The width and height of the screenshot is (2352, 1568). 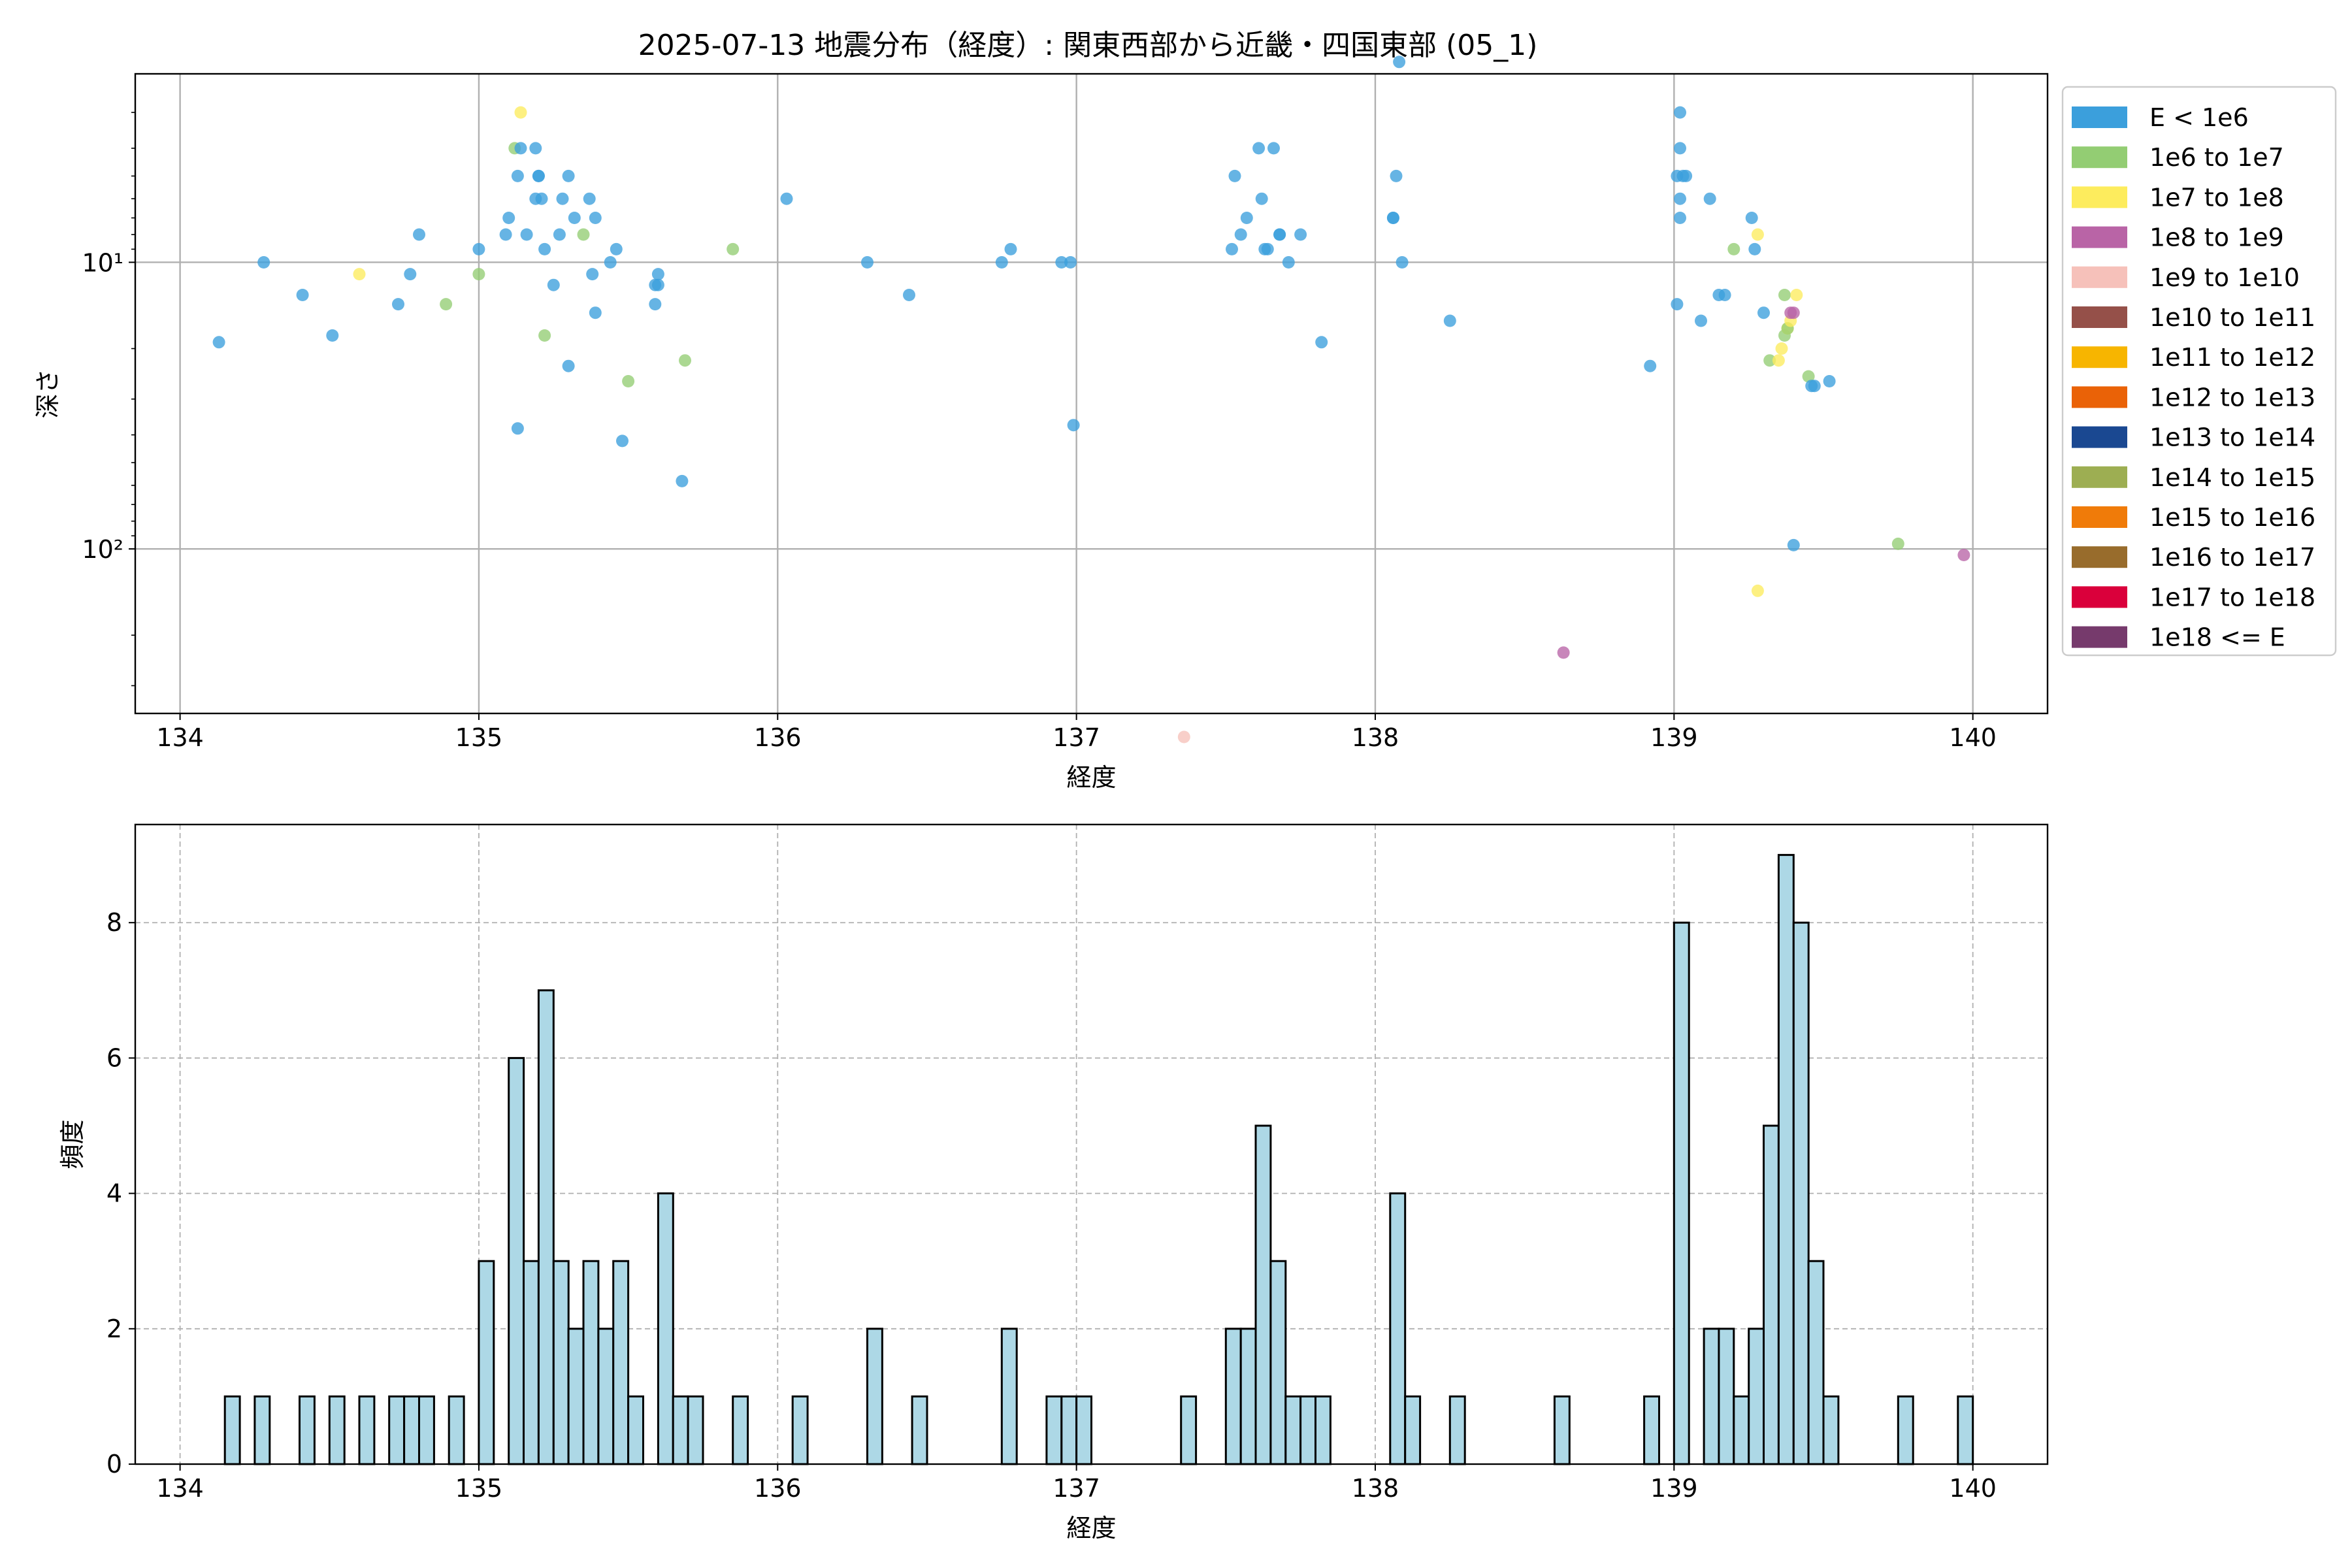 I want to click on legend-label: 1e8 to 1e9, so click(x=2216, y=237).